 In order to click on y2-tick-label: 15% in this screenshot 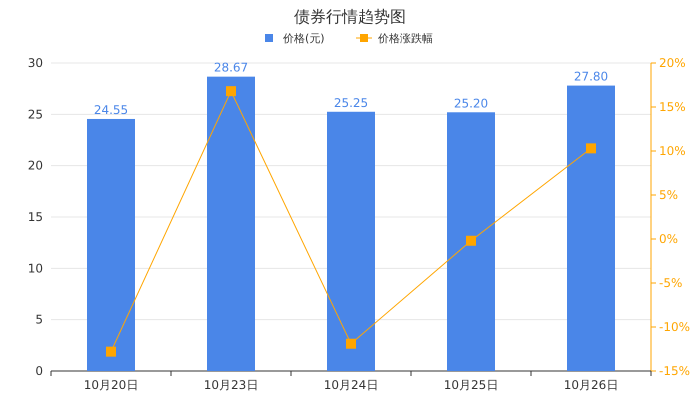, I will do `click(672, 107)`.